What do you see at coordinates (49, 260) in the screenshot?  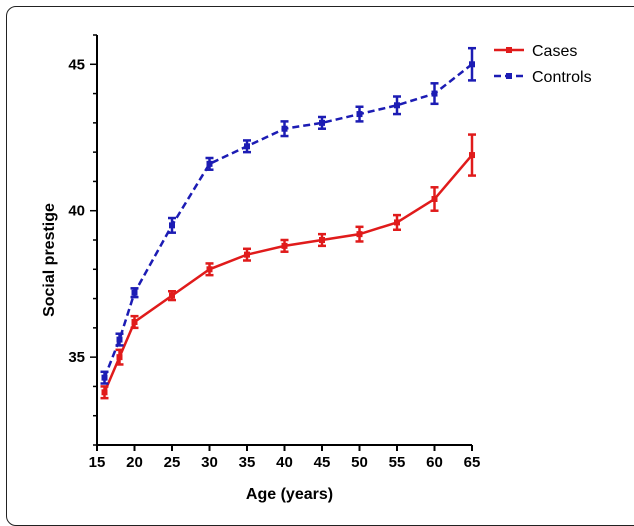 I see `y-axis-title: Social prestige` at bounding box center [49, 260].